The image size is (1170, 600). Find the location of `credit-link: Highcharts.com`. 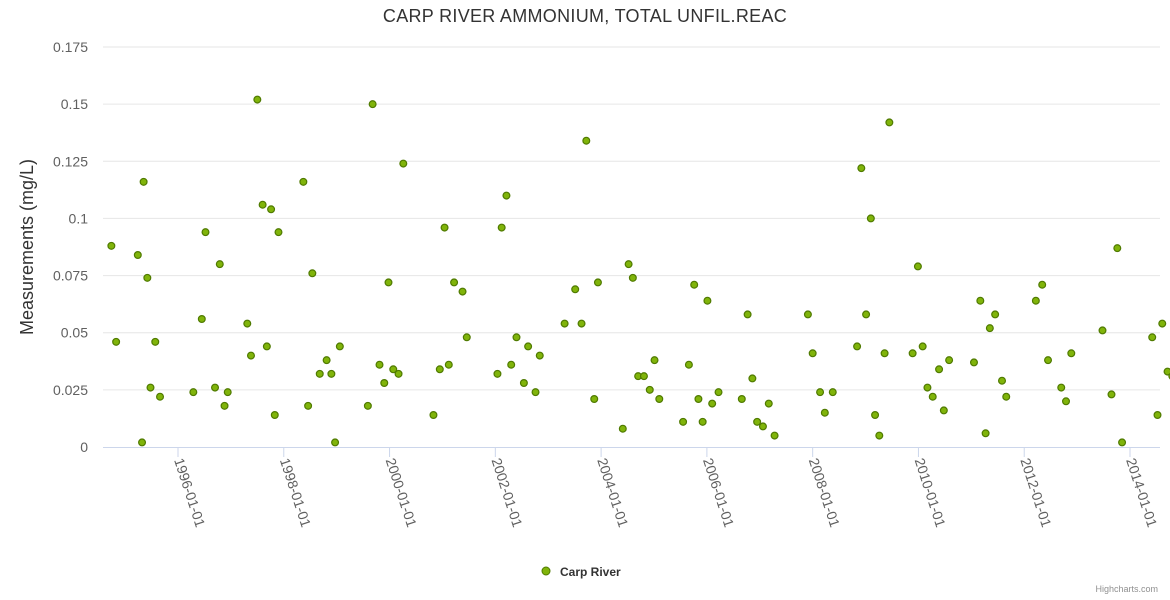

credit-link: Highcharts.com is located at coordinates (1126, 589).